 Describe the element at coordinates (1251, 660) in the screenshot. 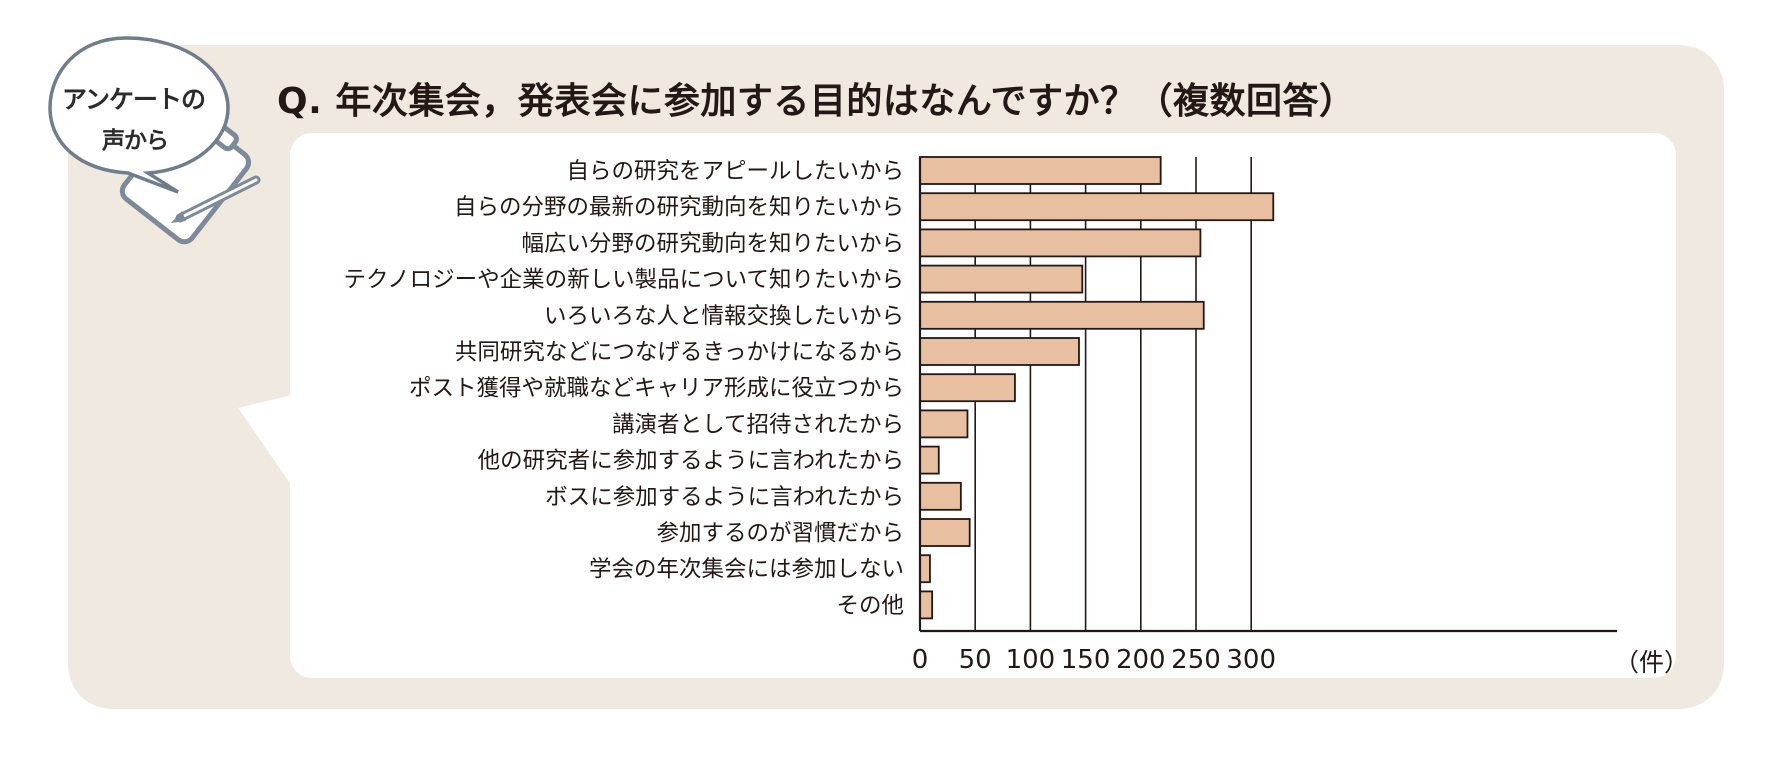

I see `x-tick-label-300: 300` at that location.